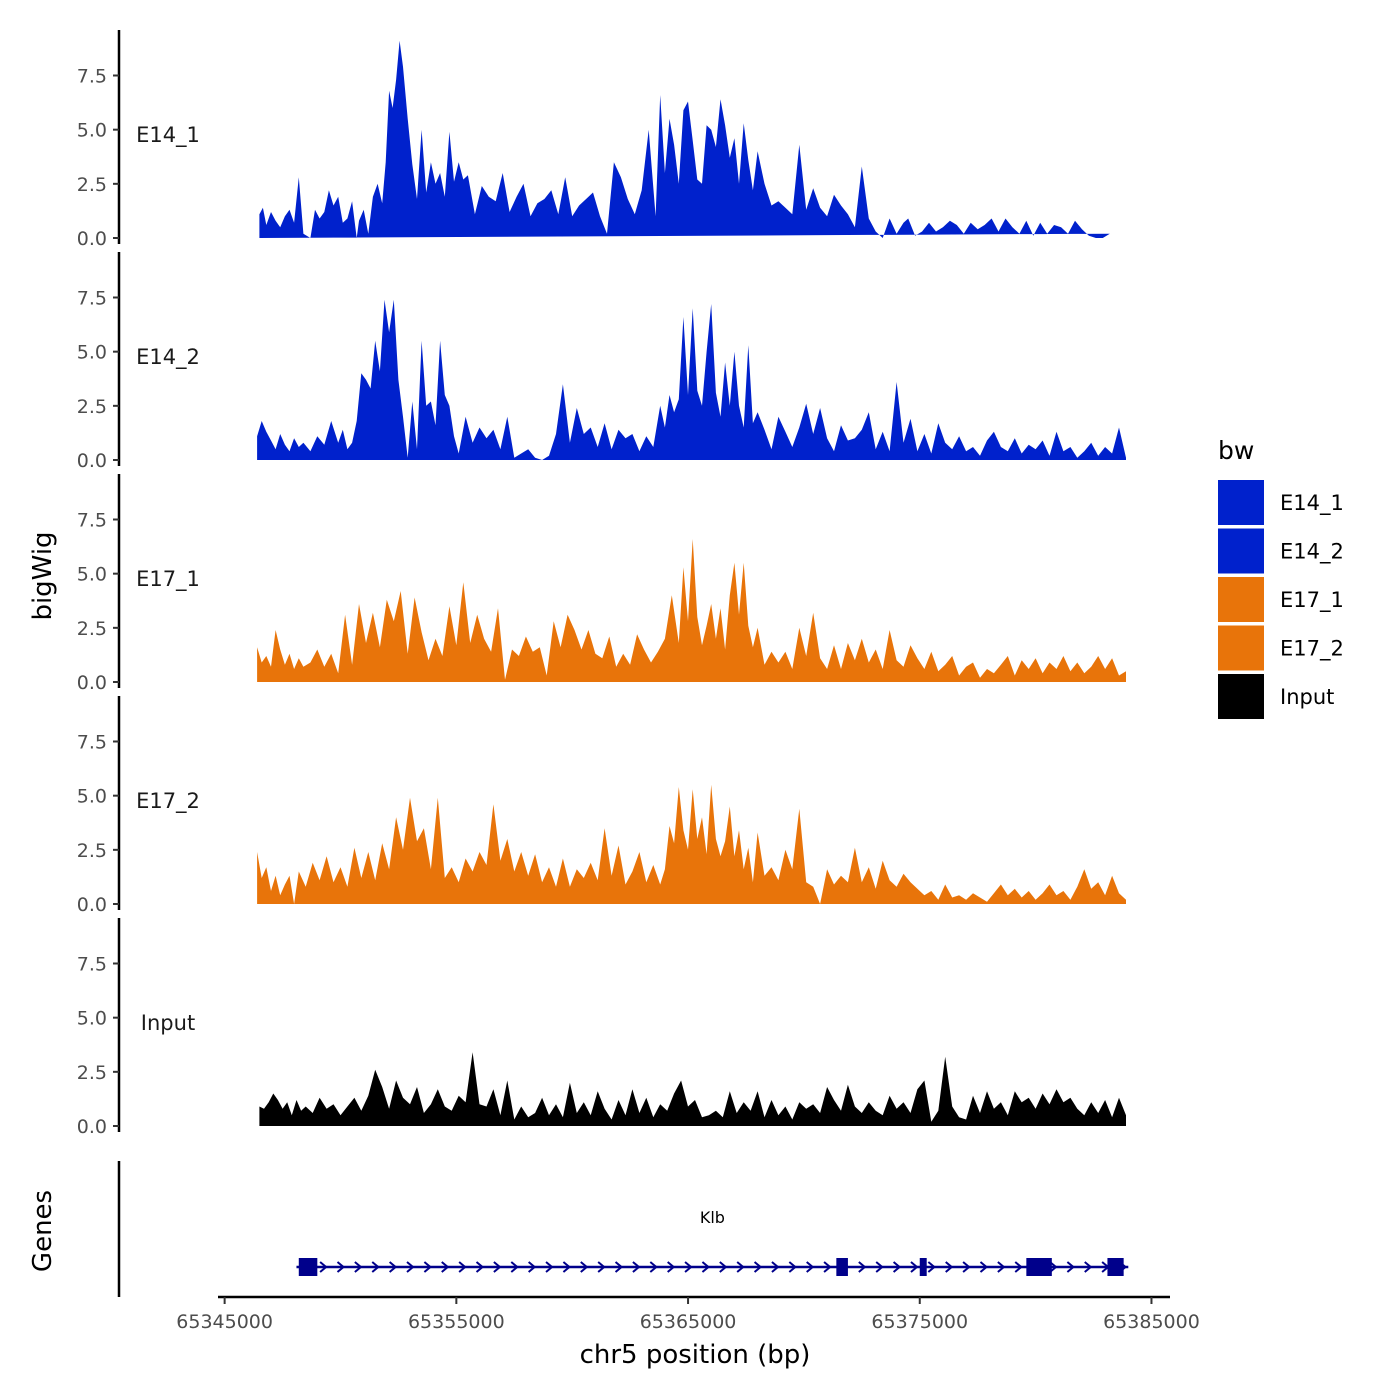  I want to click on x-tick-label: 65385000, so click(1151, 1322).